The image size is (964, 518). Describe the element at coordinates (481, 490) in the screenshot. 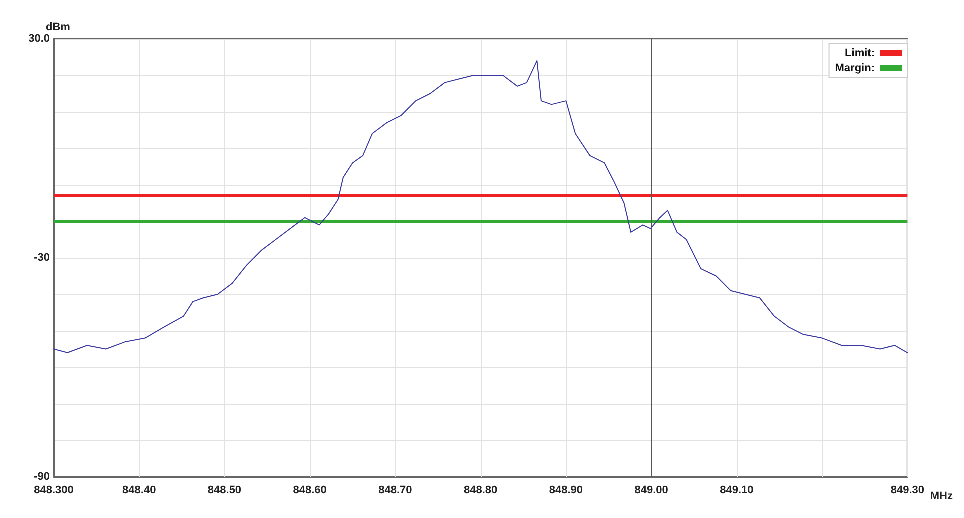

I see `x-tick-label: 848.80` at that location.